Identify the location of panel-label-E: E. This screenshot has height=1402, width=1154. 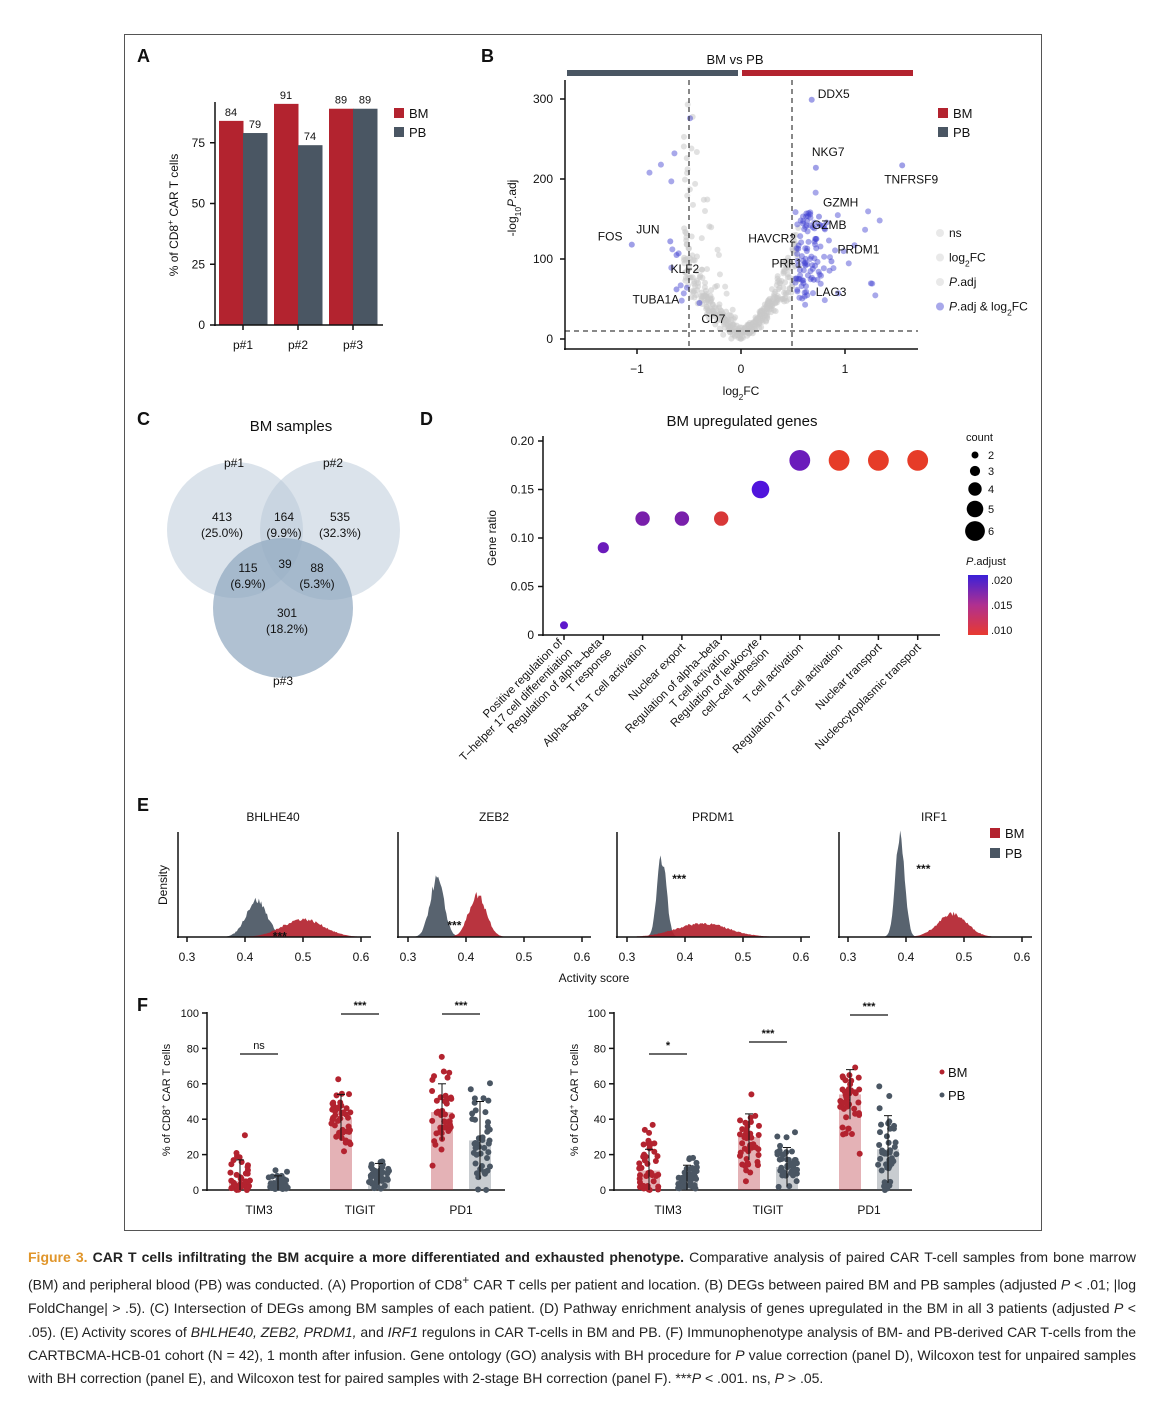
(143, 805).